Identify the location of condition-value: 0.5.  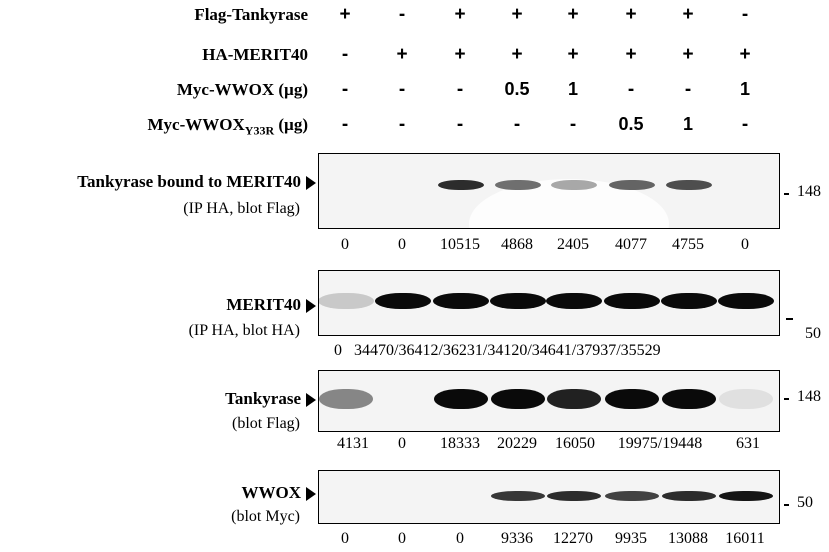
(631, 124).